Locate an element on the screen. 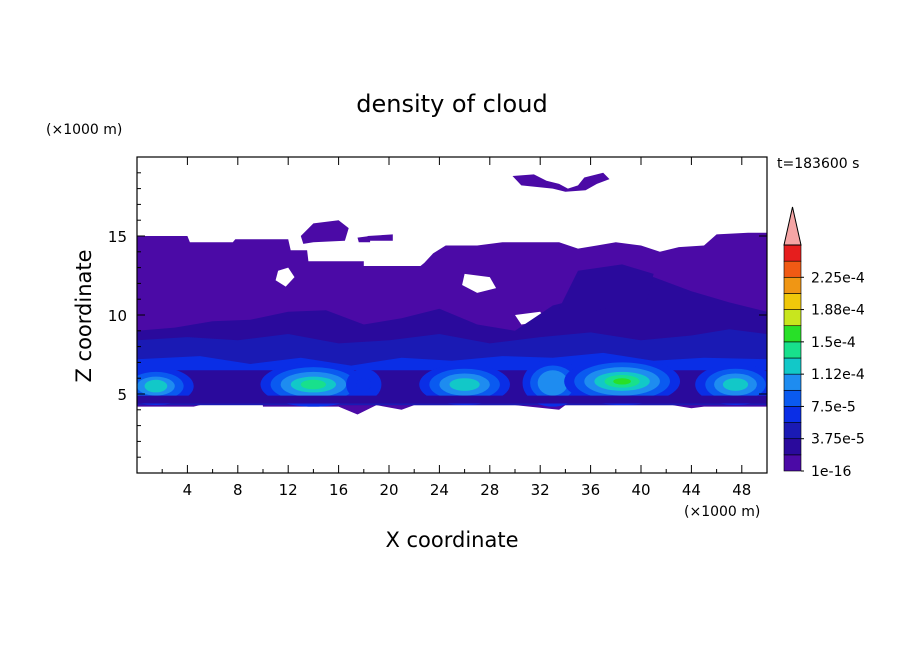 The image size is (904, 654). chart-title: density of cloud is located at coordinates (451, 104).